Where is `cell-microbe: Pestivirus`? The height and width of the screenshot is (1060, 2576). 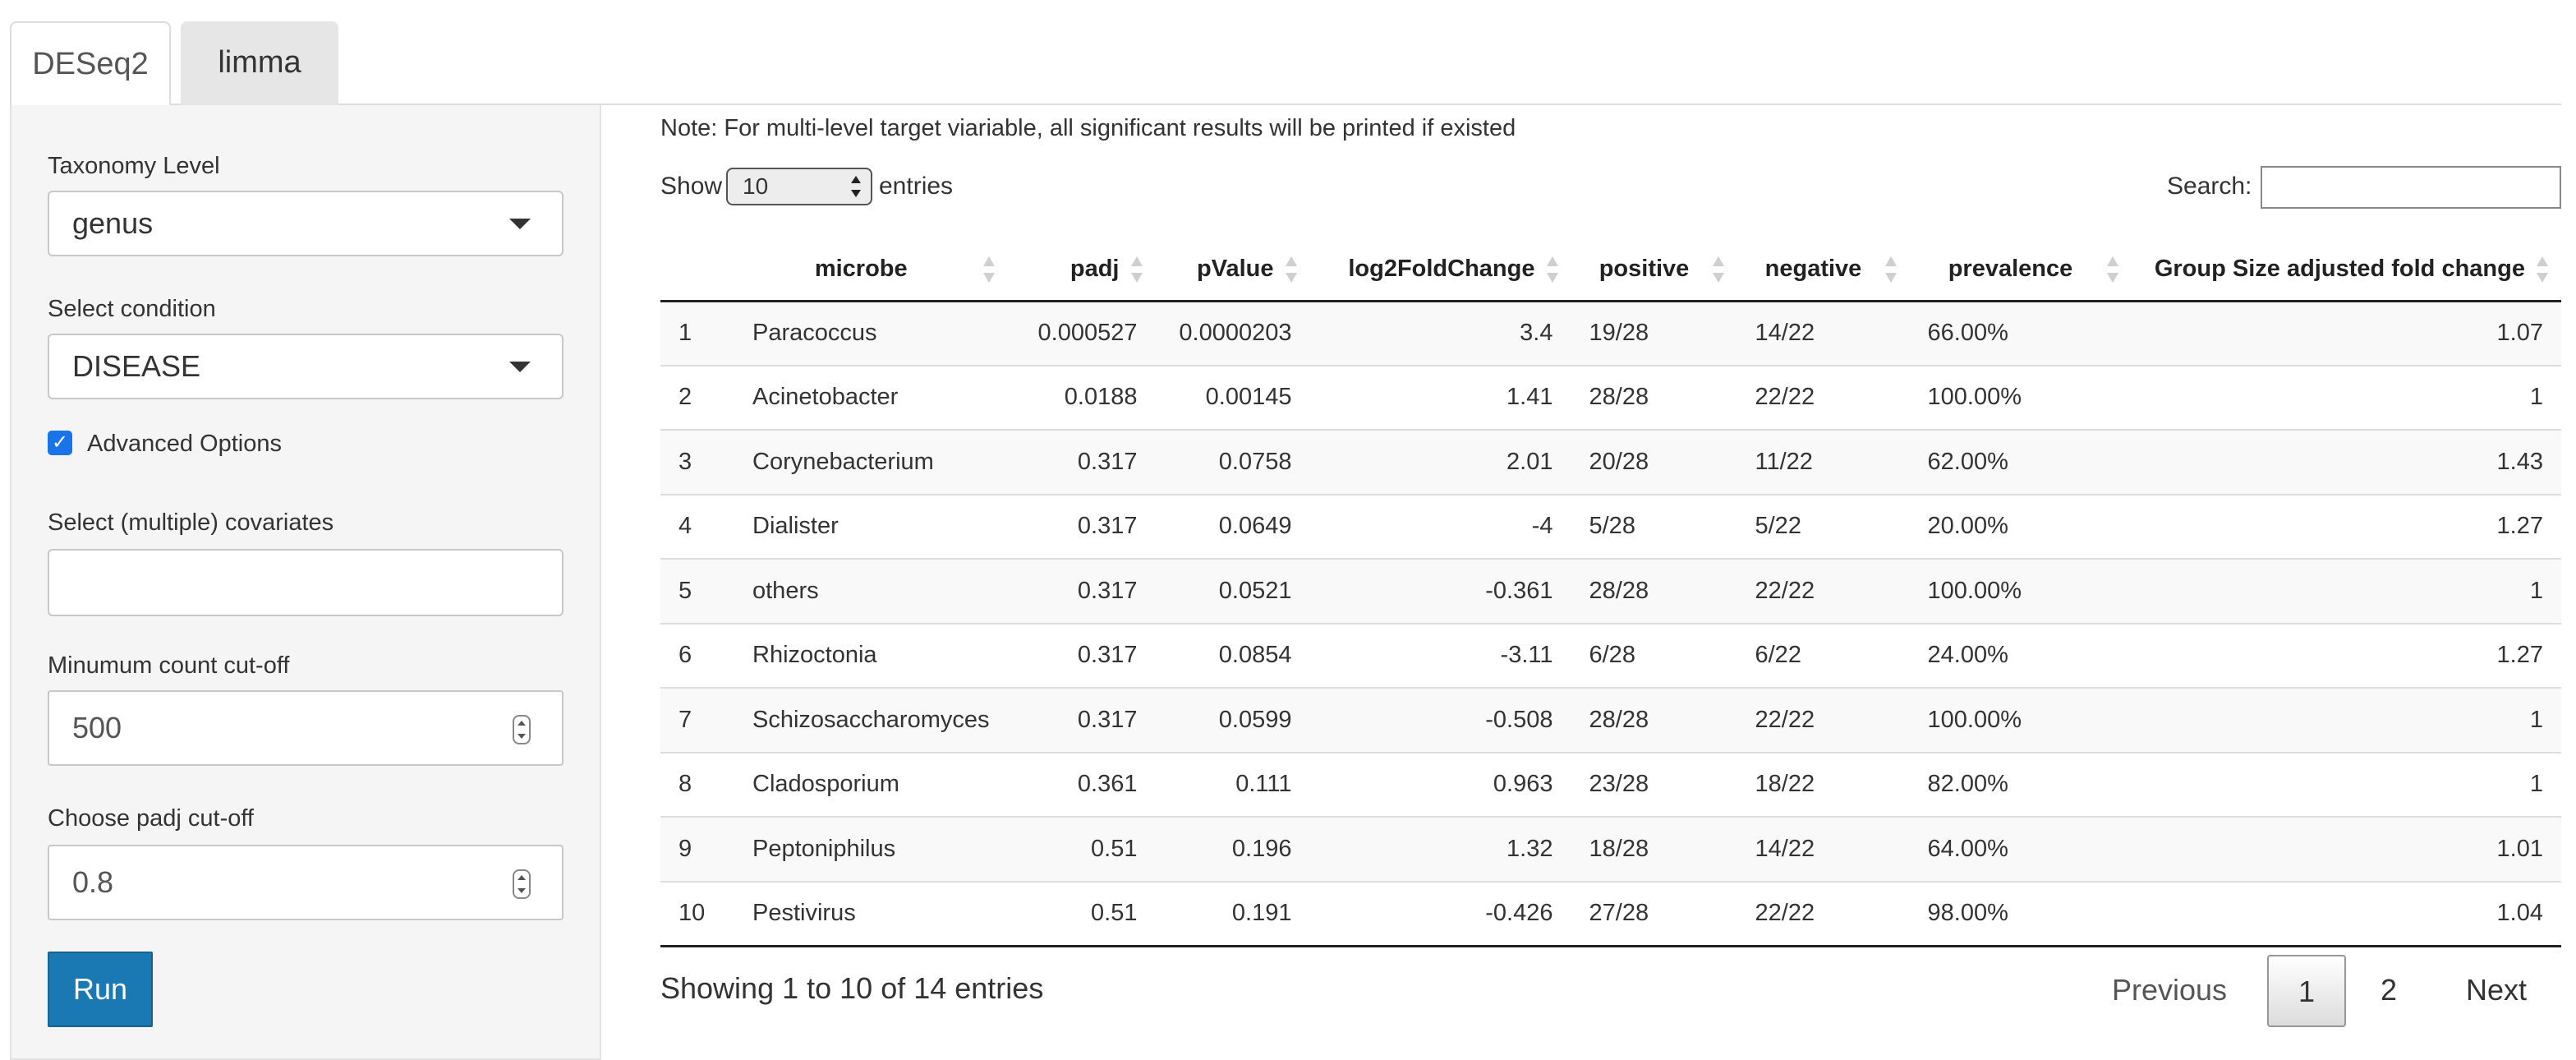 cell-microbe: Pestivirus is located at coordinates (871, 913).